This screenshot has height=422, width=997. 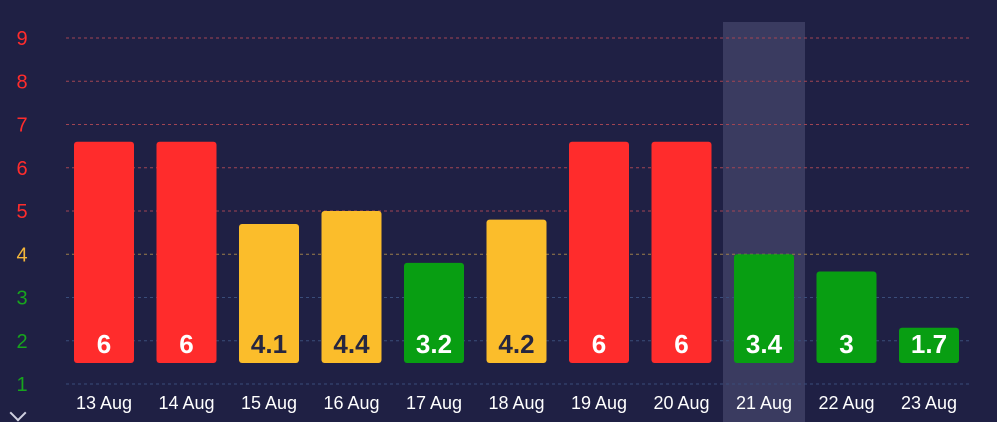 What do you see at coordinates (764, 403) in the screenshot?
I see `x-tick-label: 21 Aug` at bounding box center [764, 403].